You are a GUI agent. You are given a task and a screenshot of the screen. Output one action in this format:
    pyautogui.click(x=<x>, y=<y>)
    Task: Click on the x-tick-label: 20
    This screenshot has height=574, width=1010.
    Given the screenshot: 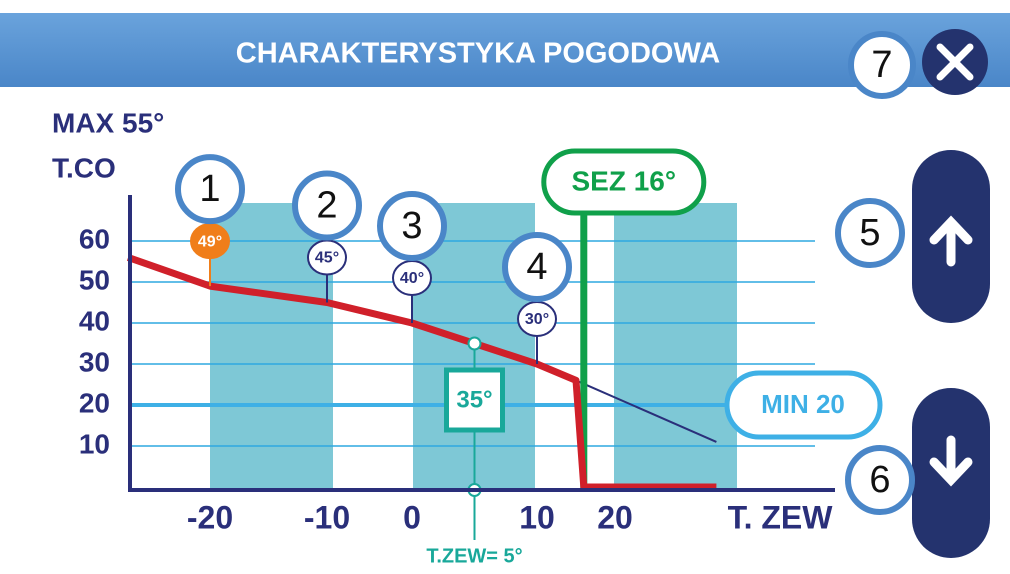 What is the action you would take?
    pyautogui.click(x=615, y=517)
    